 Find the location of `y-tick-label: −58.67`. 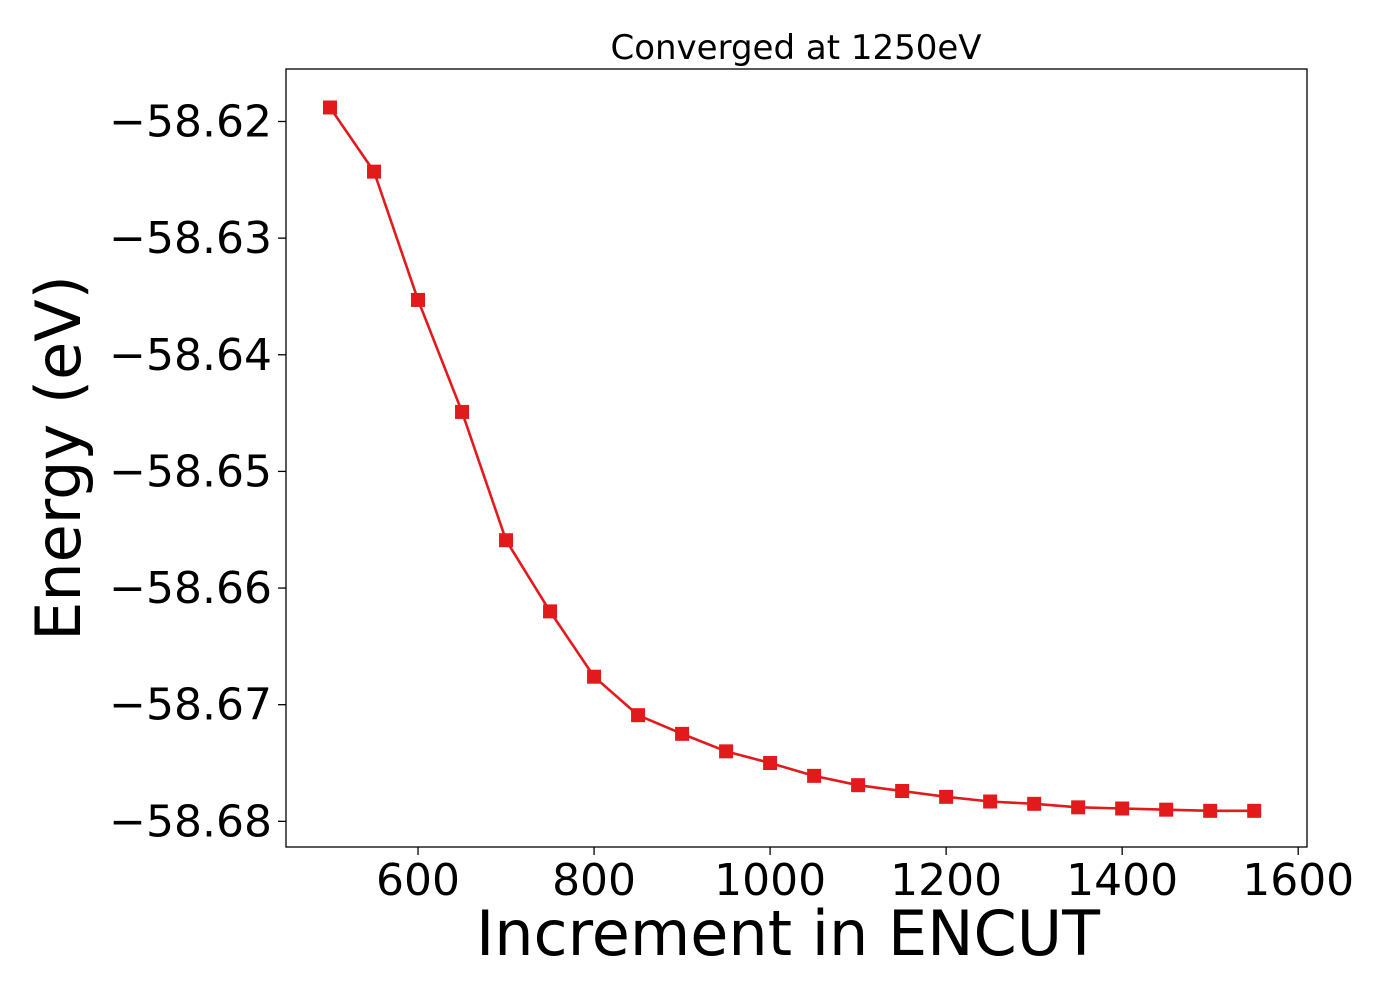

y-tick-label: −58.67 is located at coordinates (190, 705).